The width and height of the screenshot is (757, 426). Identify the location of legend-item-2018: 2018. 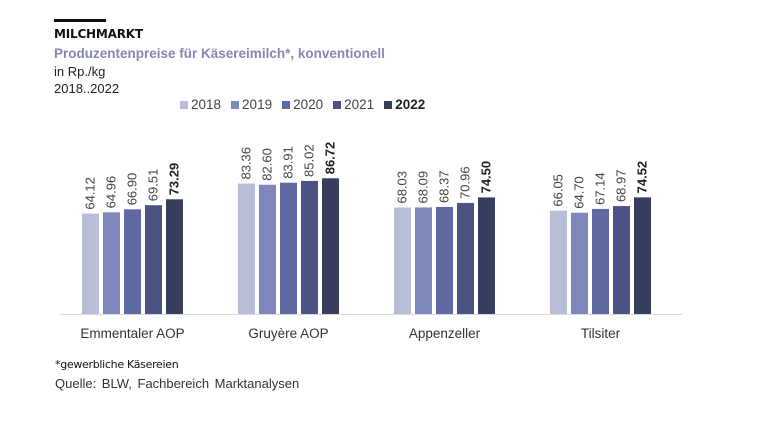
(200, 104).